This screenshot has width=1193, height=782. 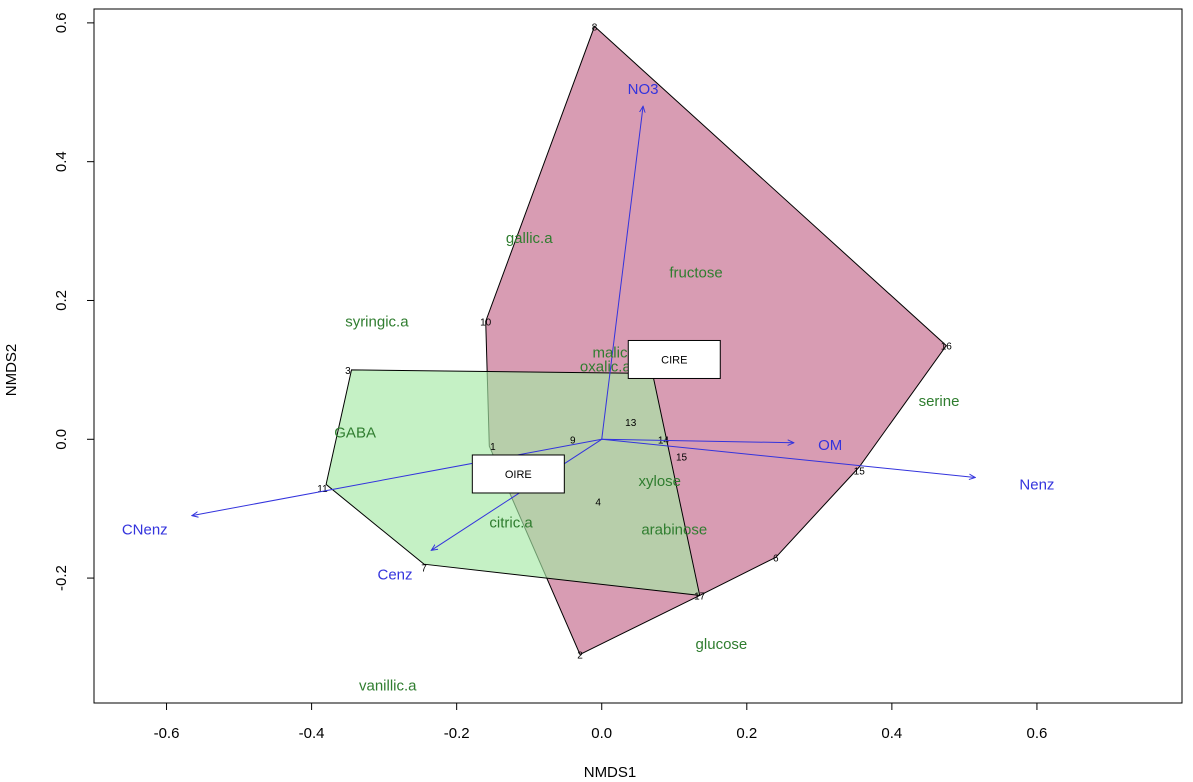 I want to click on vector-label-om: OM, so click(x=830, y=445).